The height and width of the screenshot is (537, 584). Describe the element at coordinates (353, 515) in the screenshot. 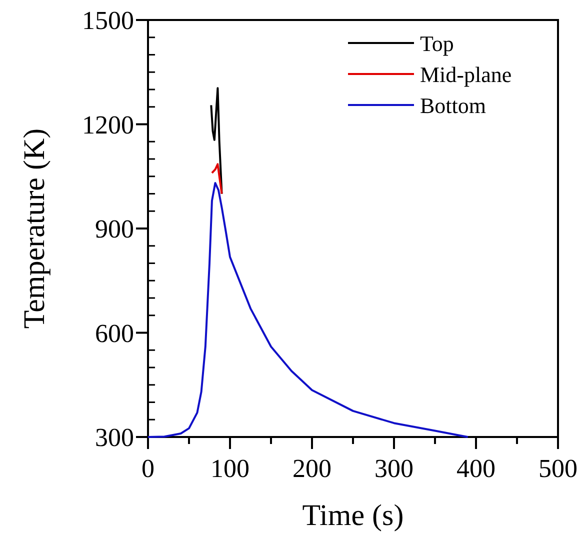

I see `x-axis-title: Time (s)` at that location.